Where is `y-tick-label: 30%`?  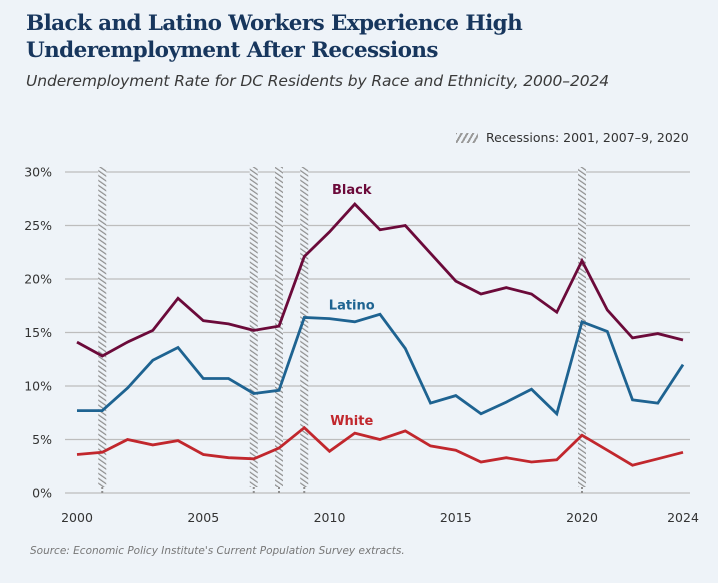 y-tick-label: 30% is located at coordinates (38, 172).